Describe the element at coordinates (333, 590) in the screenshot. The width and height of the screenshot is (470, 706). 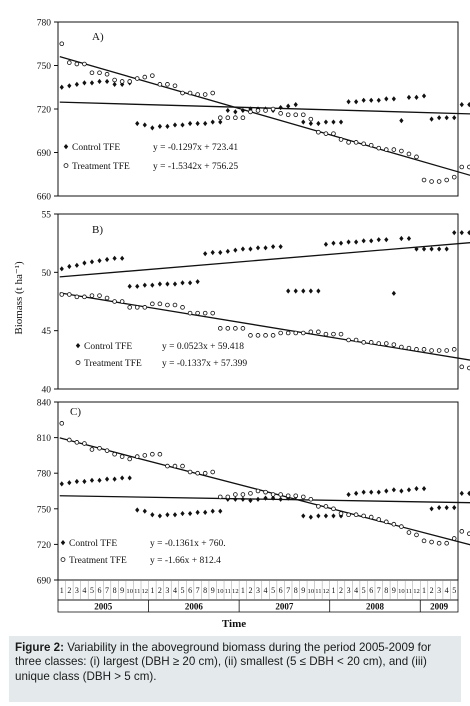
I see `month-tick-label: 1` at that location.